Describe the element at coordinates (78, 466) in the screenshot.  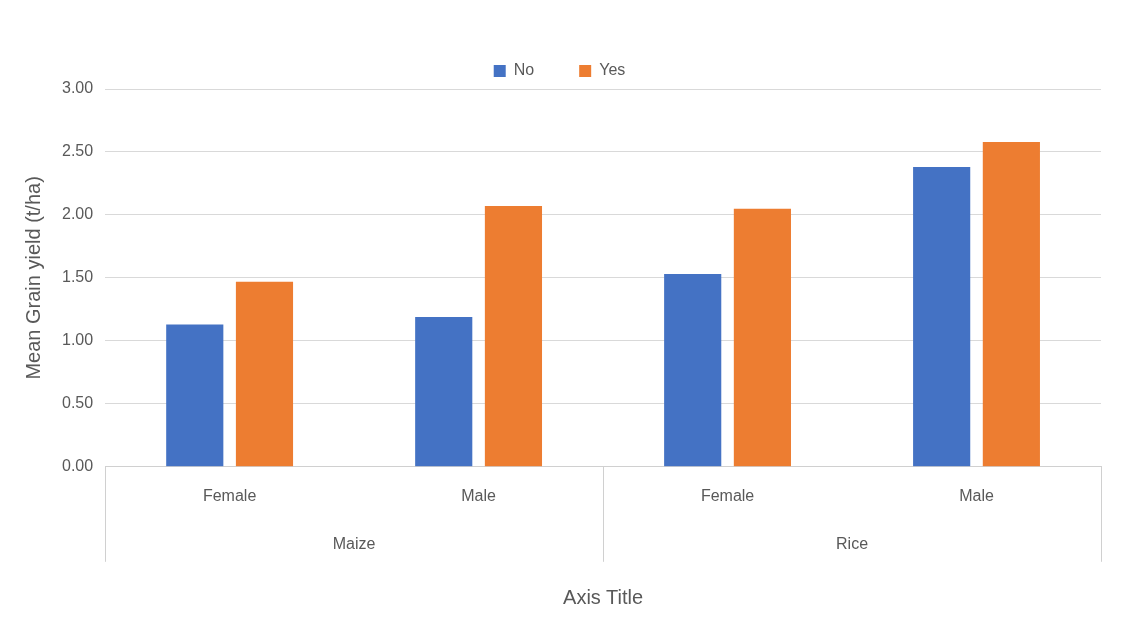
I see `y-tick-label: 0.00` at that location.